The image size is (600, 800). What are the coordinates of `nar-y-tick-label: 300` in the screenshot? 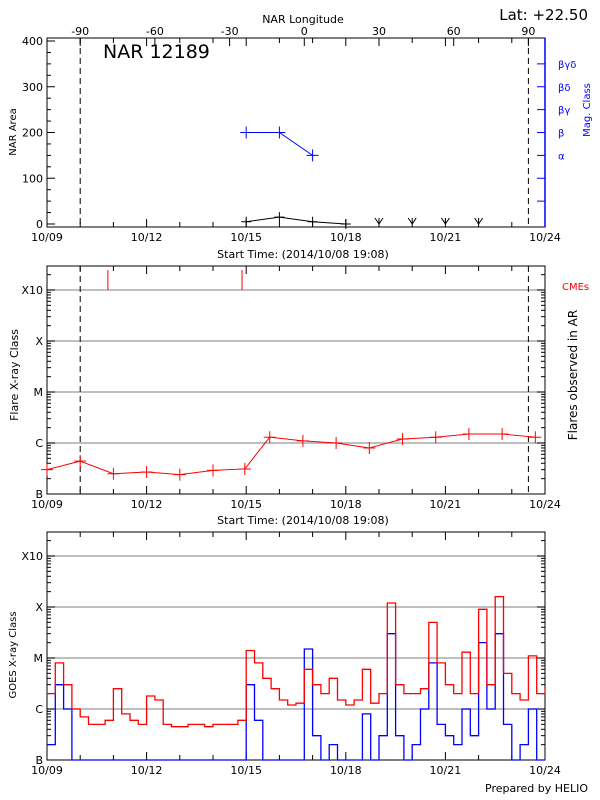 It's located at (32, 87).